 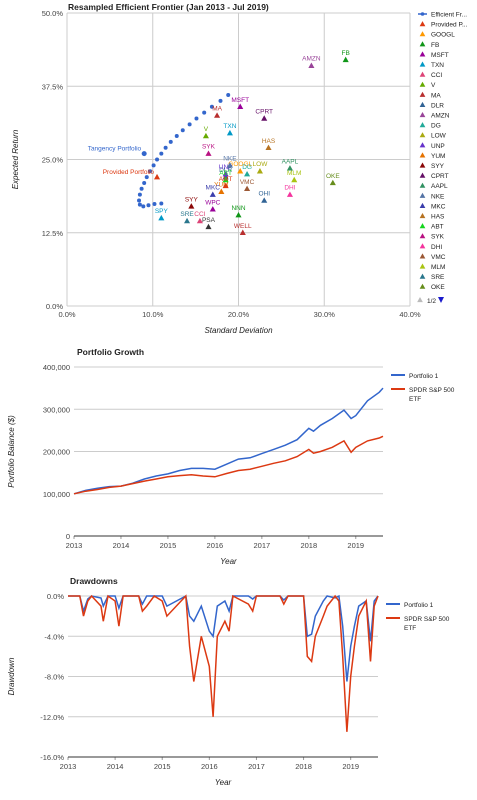 What do you see at coordinates (440, 176) in the screenshot?
I see `legend-label: CPRT` at bounding box center [440, 176].